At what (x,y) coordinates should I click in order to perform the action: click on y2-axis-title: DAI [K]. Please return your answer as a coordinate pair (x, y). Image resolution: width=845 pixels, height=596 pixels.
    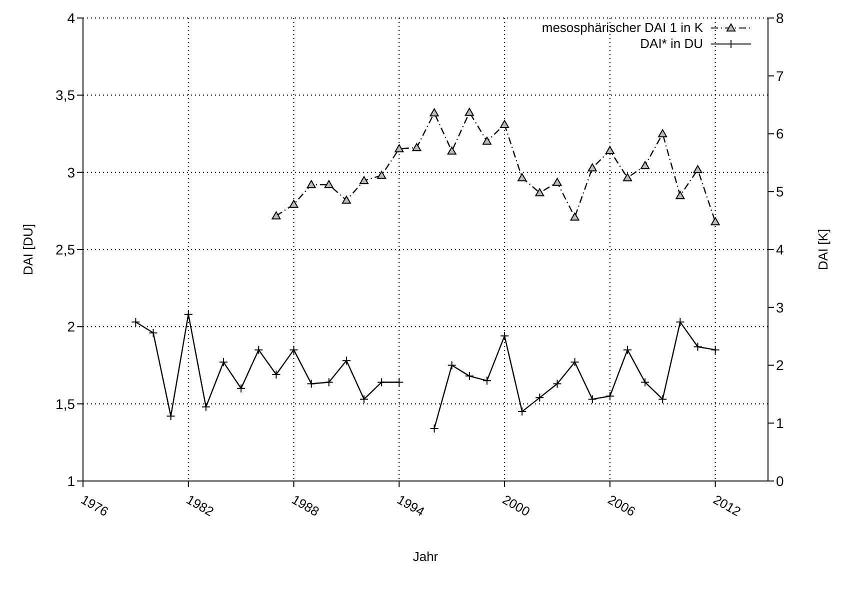
    Looking at the image, I should click on (823, 249).